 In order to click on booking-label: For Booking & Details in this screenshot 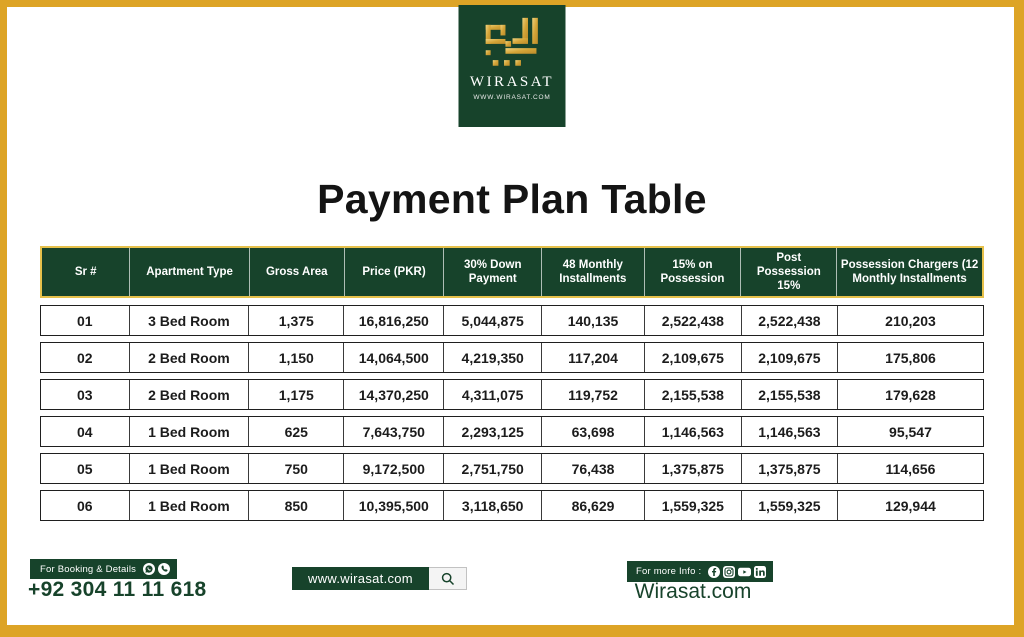, I will do `click(88, 569)`.